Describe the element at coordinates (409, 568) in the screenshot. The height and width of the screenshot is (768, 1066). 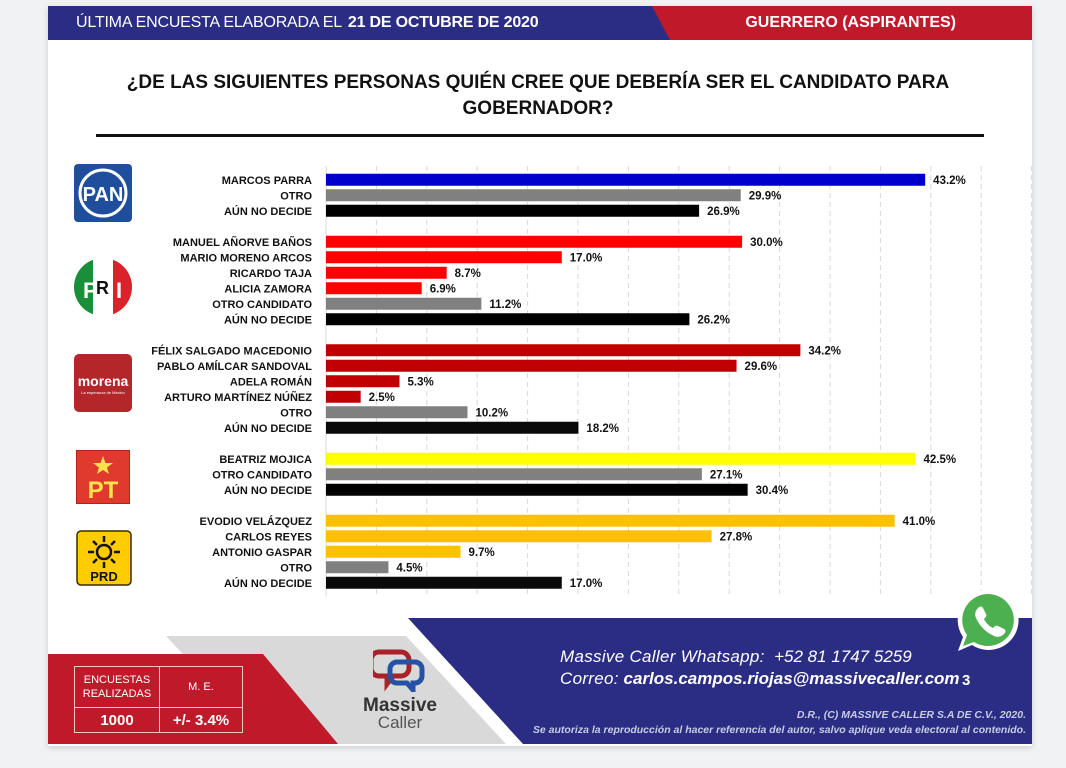
I see `data-label: 4.5%` at that location.